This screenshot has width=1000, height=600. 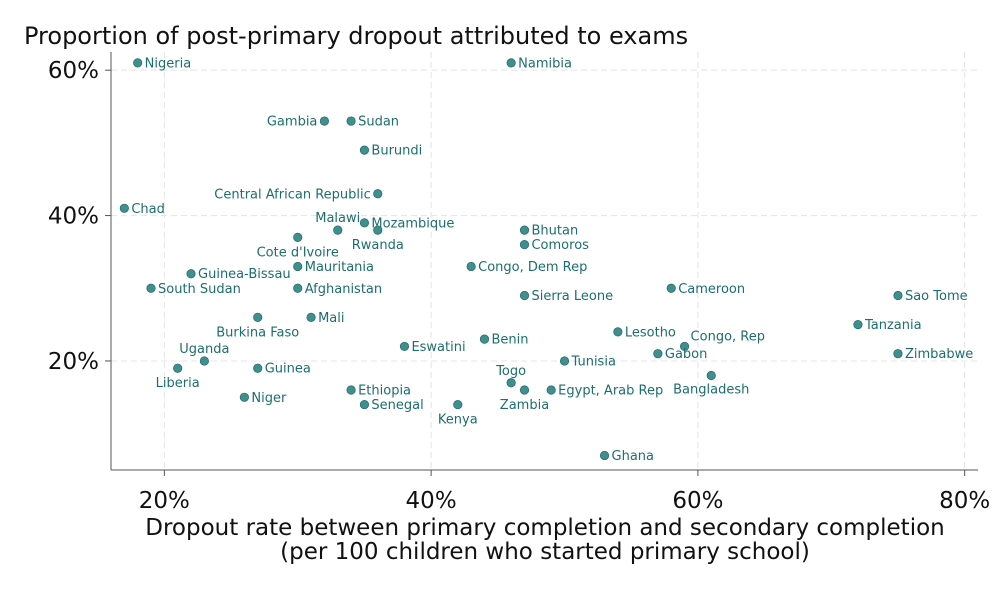 I want to click on data-point-label: Zambia, so click(x=524, y=405).